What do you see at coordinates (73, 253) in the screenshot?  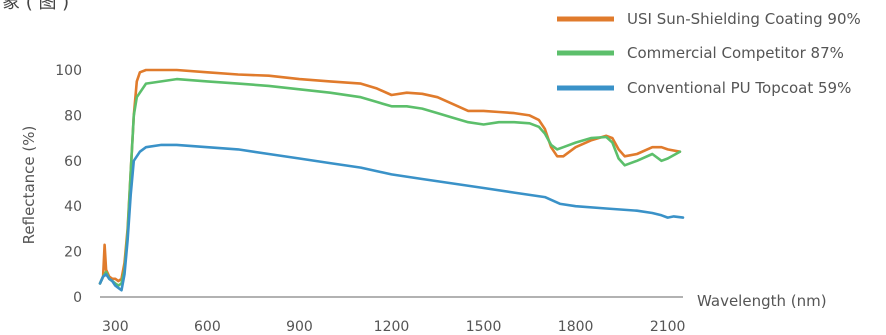 I see `y-tick-label: 20` at bounding box center [73, 253].